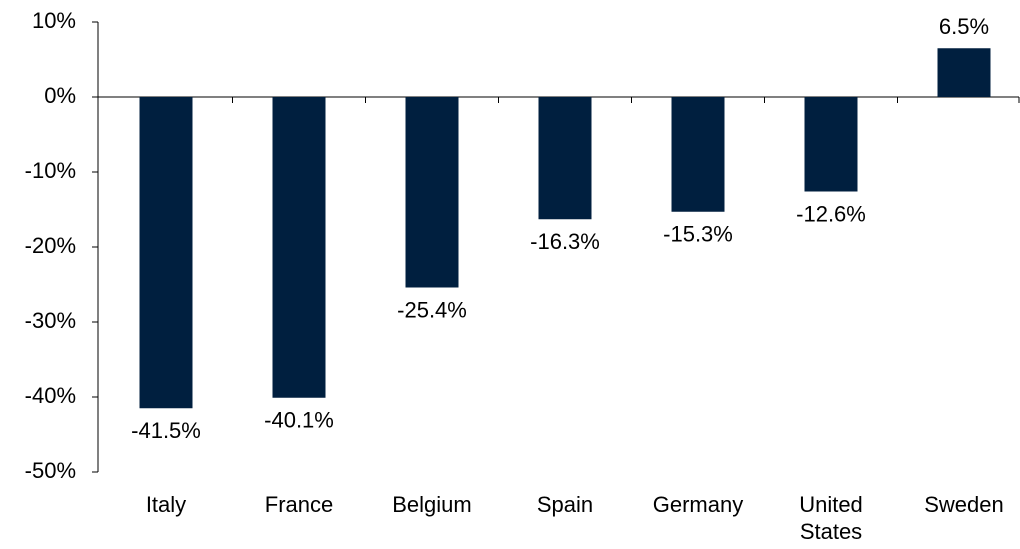 Image resolution: width=1020 pixels, height=549 pixels. What do you see at coordinates (565, 504) in the screenshot?
I see `x-tick-label: Spain` at bounding box center [565, 504].